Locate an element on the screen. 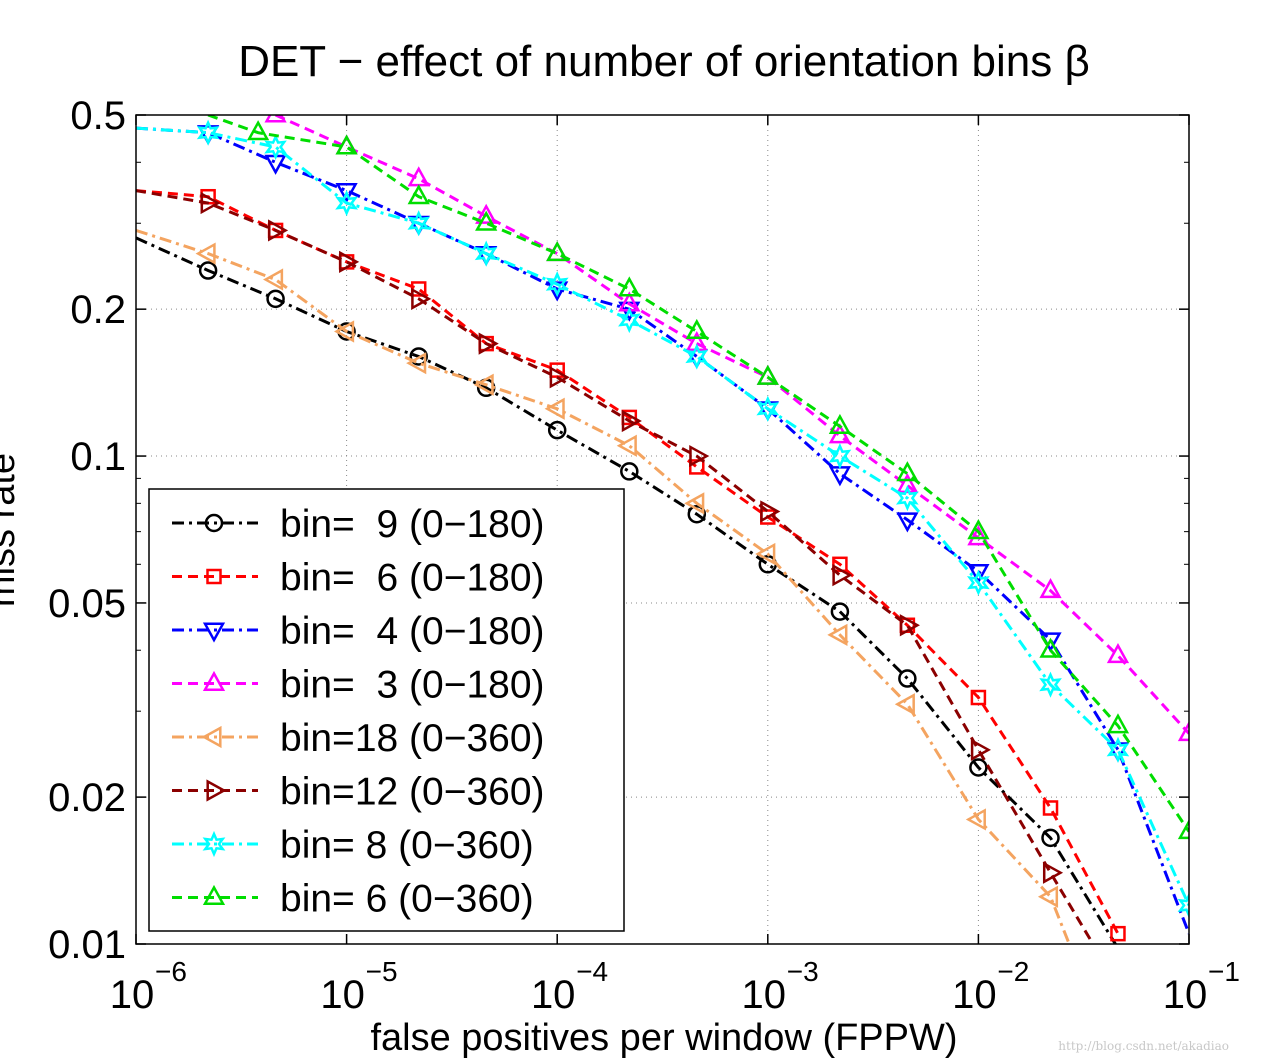 The height and width of the screenshot is (1061, 1263). legend-item: bin= 6 (0−360) is located at coordinates (353, 899).